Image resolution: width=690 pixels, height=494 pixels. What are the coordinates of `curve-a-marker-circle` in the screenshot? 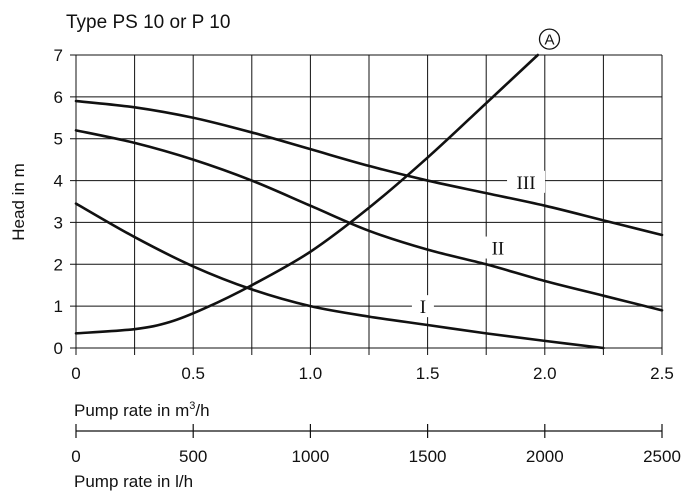 It's located at (549, 39).